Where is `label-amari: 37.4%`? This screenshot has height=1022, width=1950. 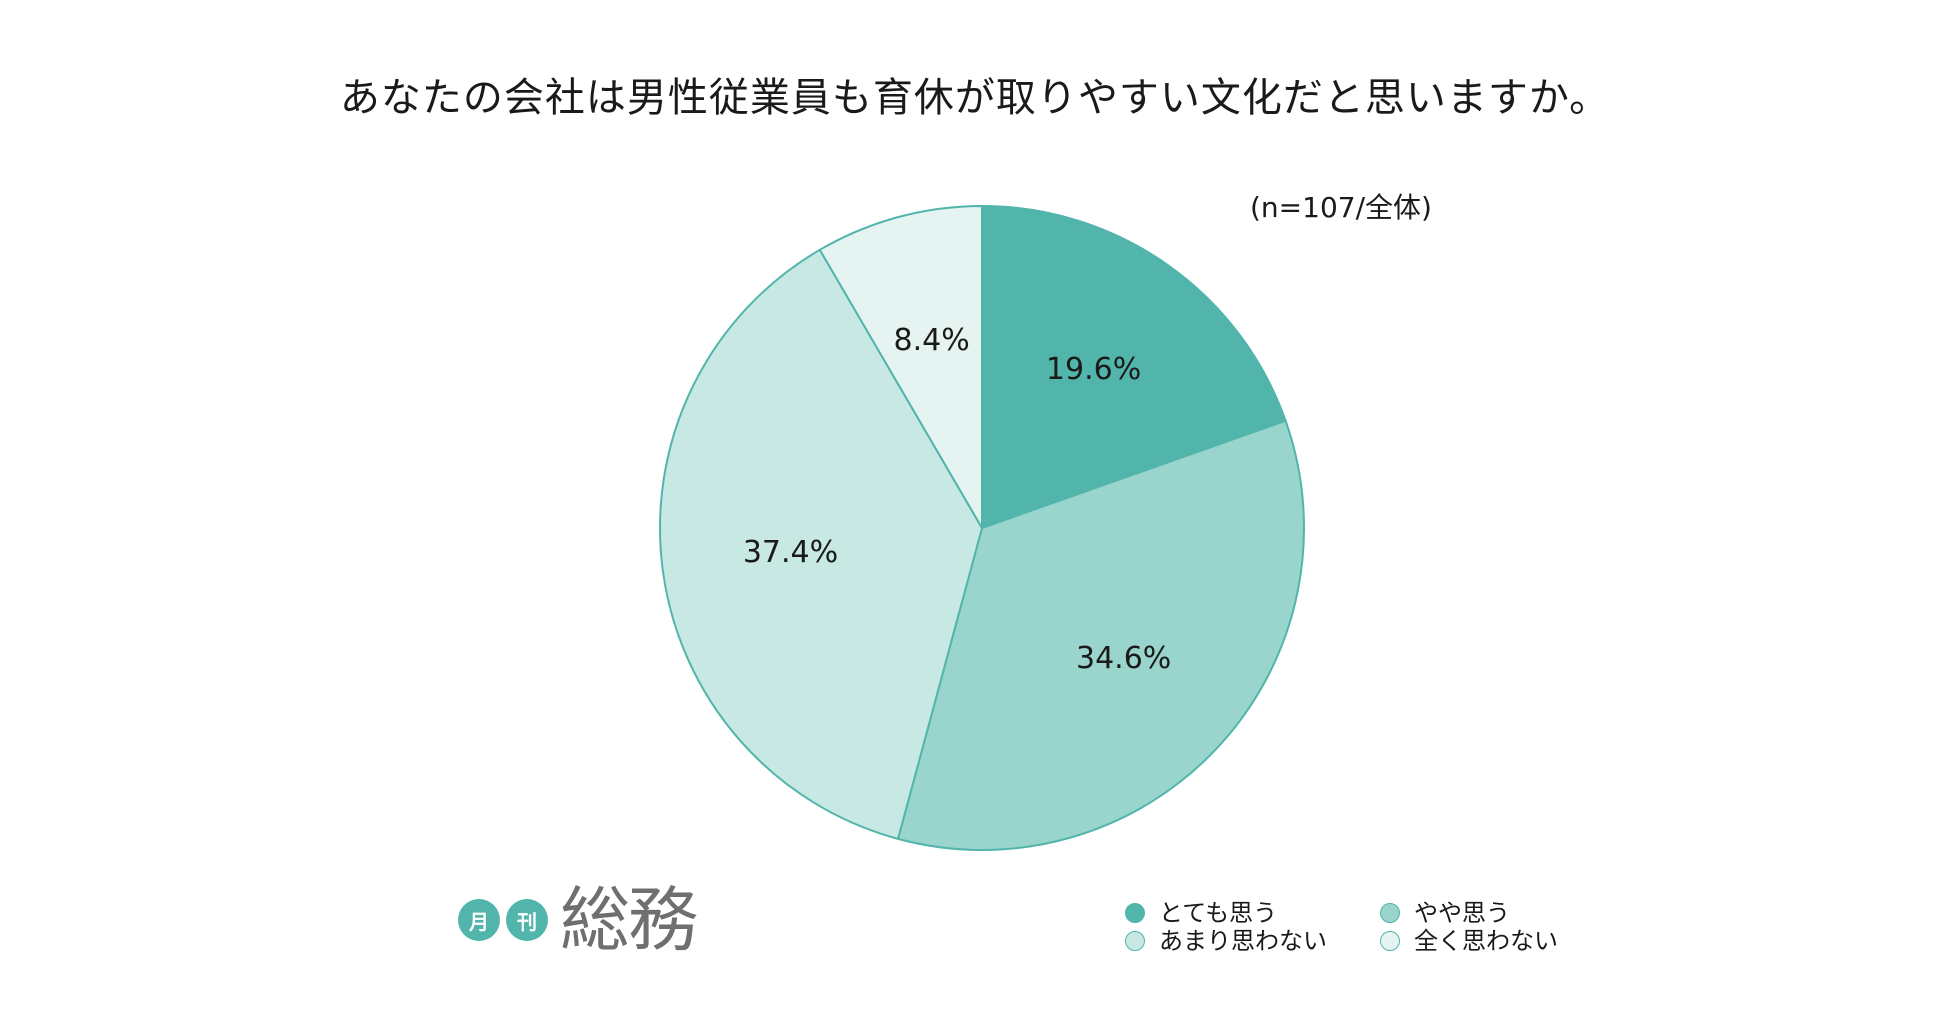 label-amari: 37.4% is located at coordinates (790, 552).